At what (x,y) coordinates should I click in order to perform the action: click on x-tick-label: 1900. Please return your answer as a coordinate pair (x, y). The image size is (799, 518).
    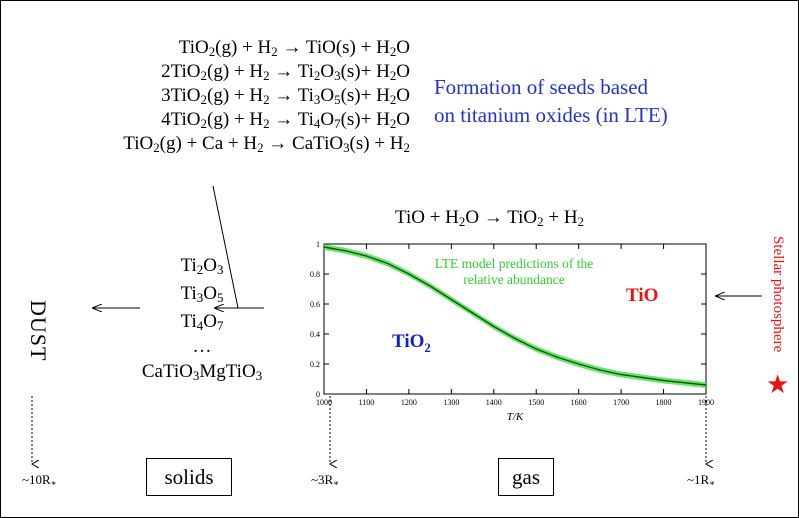
    Looking at the image, I should click on (706, 402).